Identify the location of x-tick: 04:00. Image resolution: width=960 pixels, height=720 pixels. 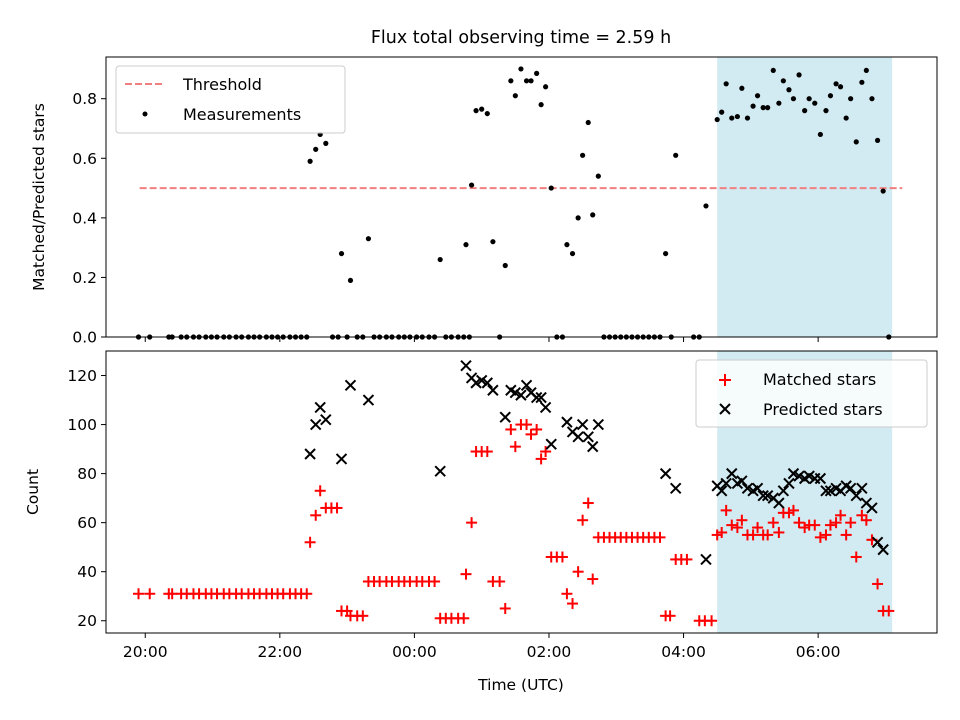
(683, 647).